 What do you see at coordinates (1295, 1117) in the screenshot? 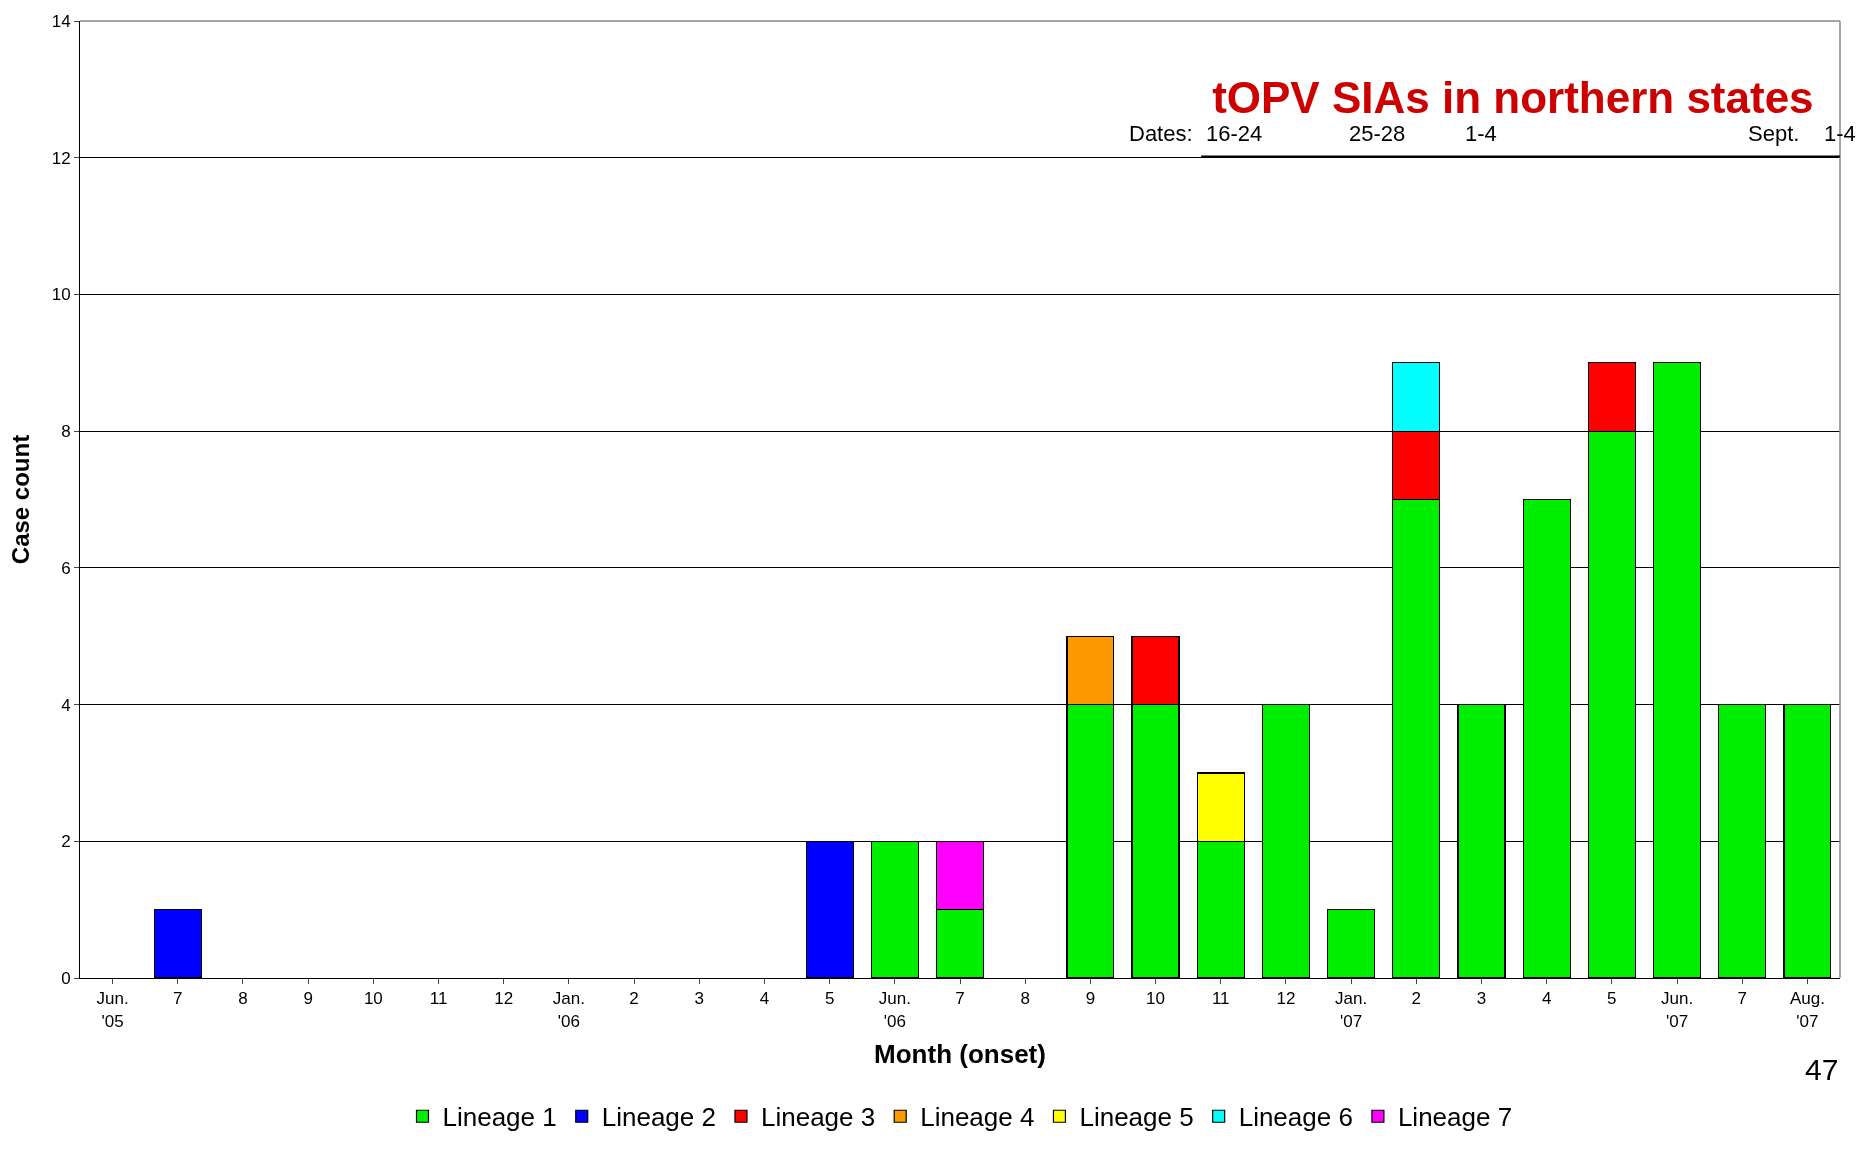
I see `legend-label: Lineage 6` at bounding box center [1295, 1117].